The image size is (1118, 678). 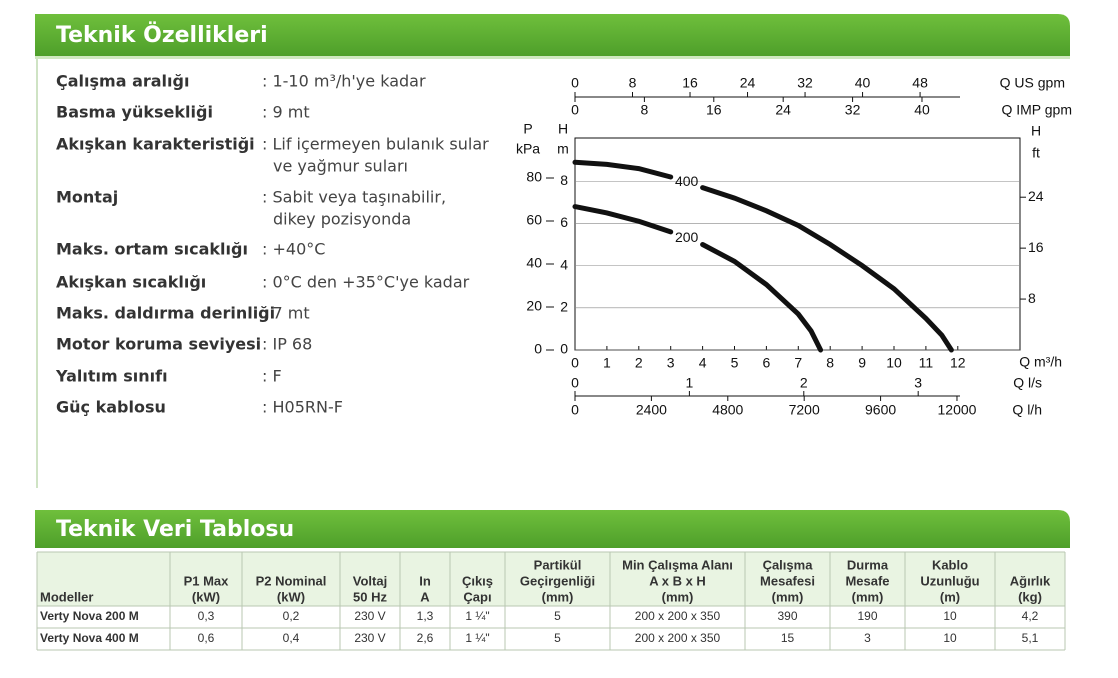 What do you see at coordinates (687, 237) in the screenshot?
I see `series-label: 200` at bounding box center [687, 237].